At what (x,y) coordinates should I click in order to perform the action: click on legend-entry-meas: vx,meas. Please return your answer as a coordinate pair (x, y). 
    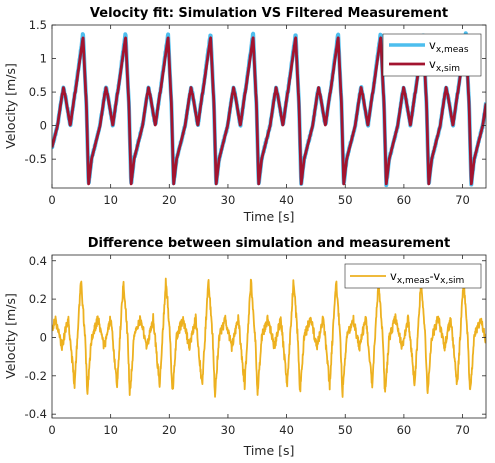
    Looking at the image, I should click on (449, 46).